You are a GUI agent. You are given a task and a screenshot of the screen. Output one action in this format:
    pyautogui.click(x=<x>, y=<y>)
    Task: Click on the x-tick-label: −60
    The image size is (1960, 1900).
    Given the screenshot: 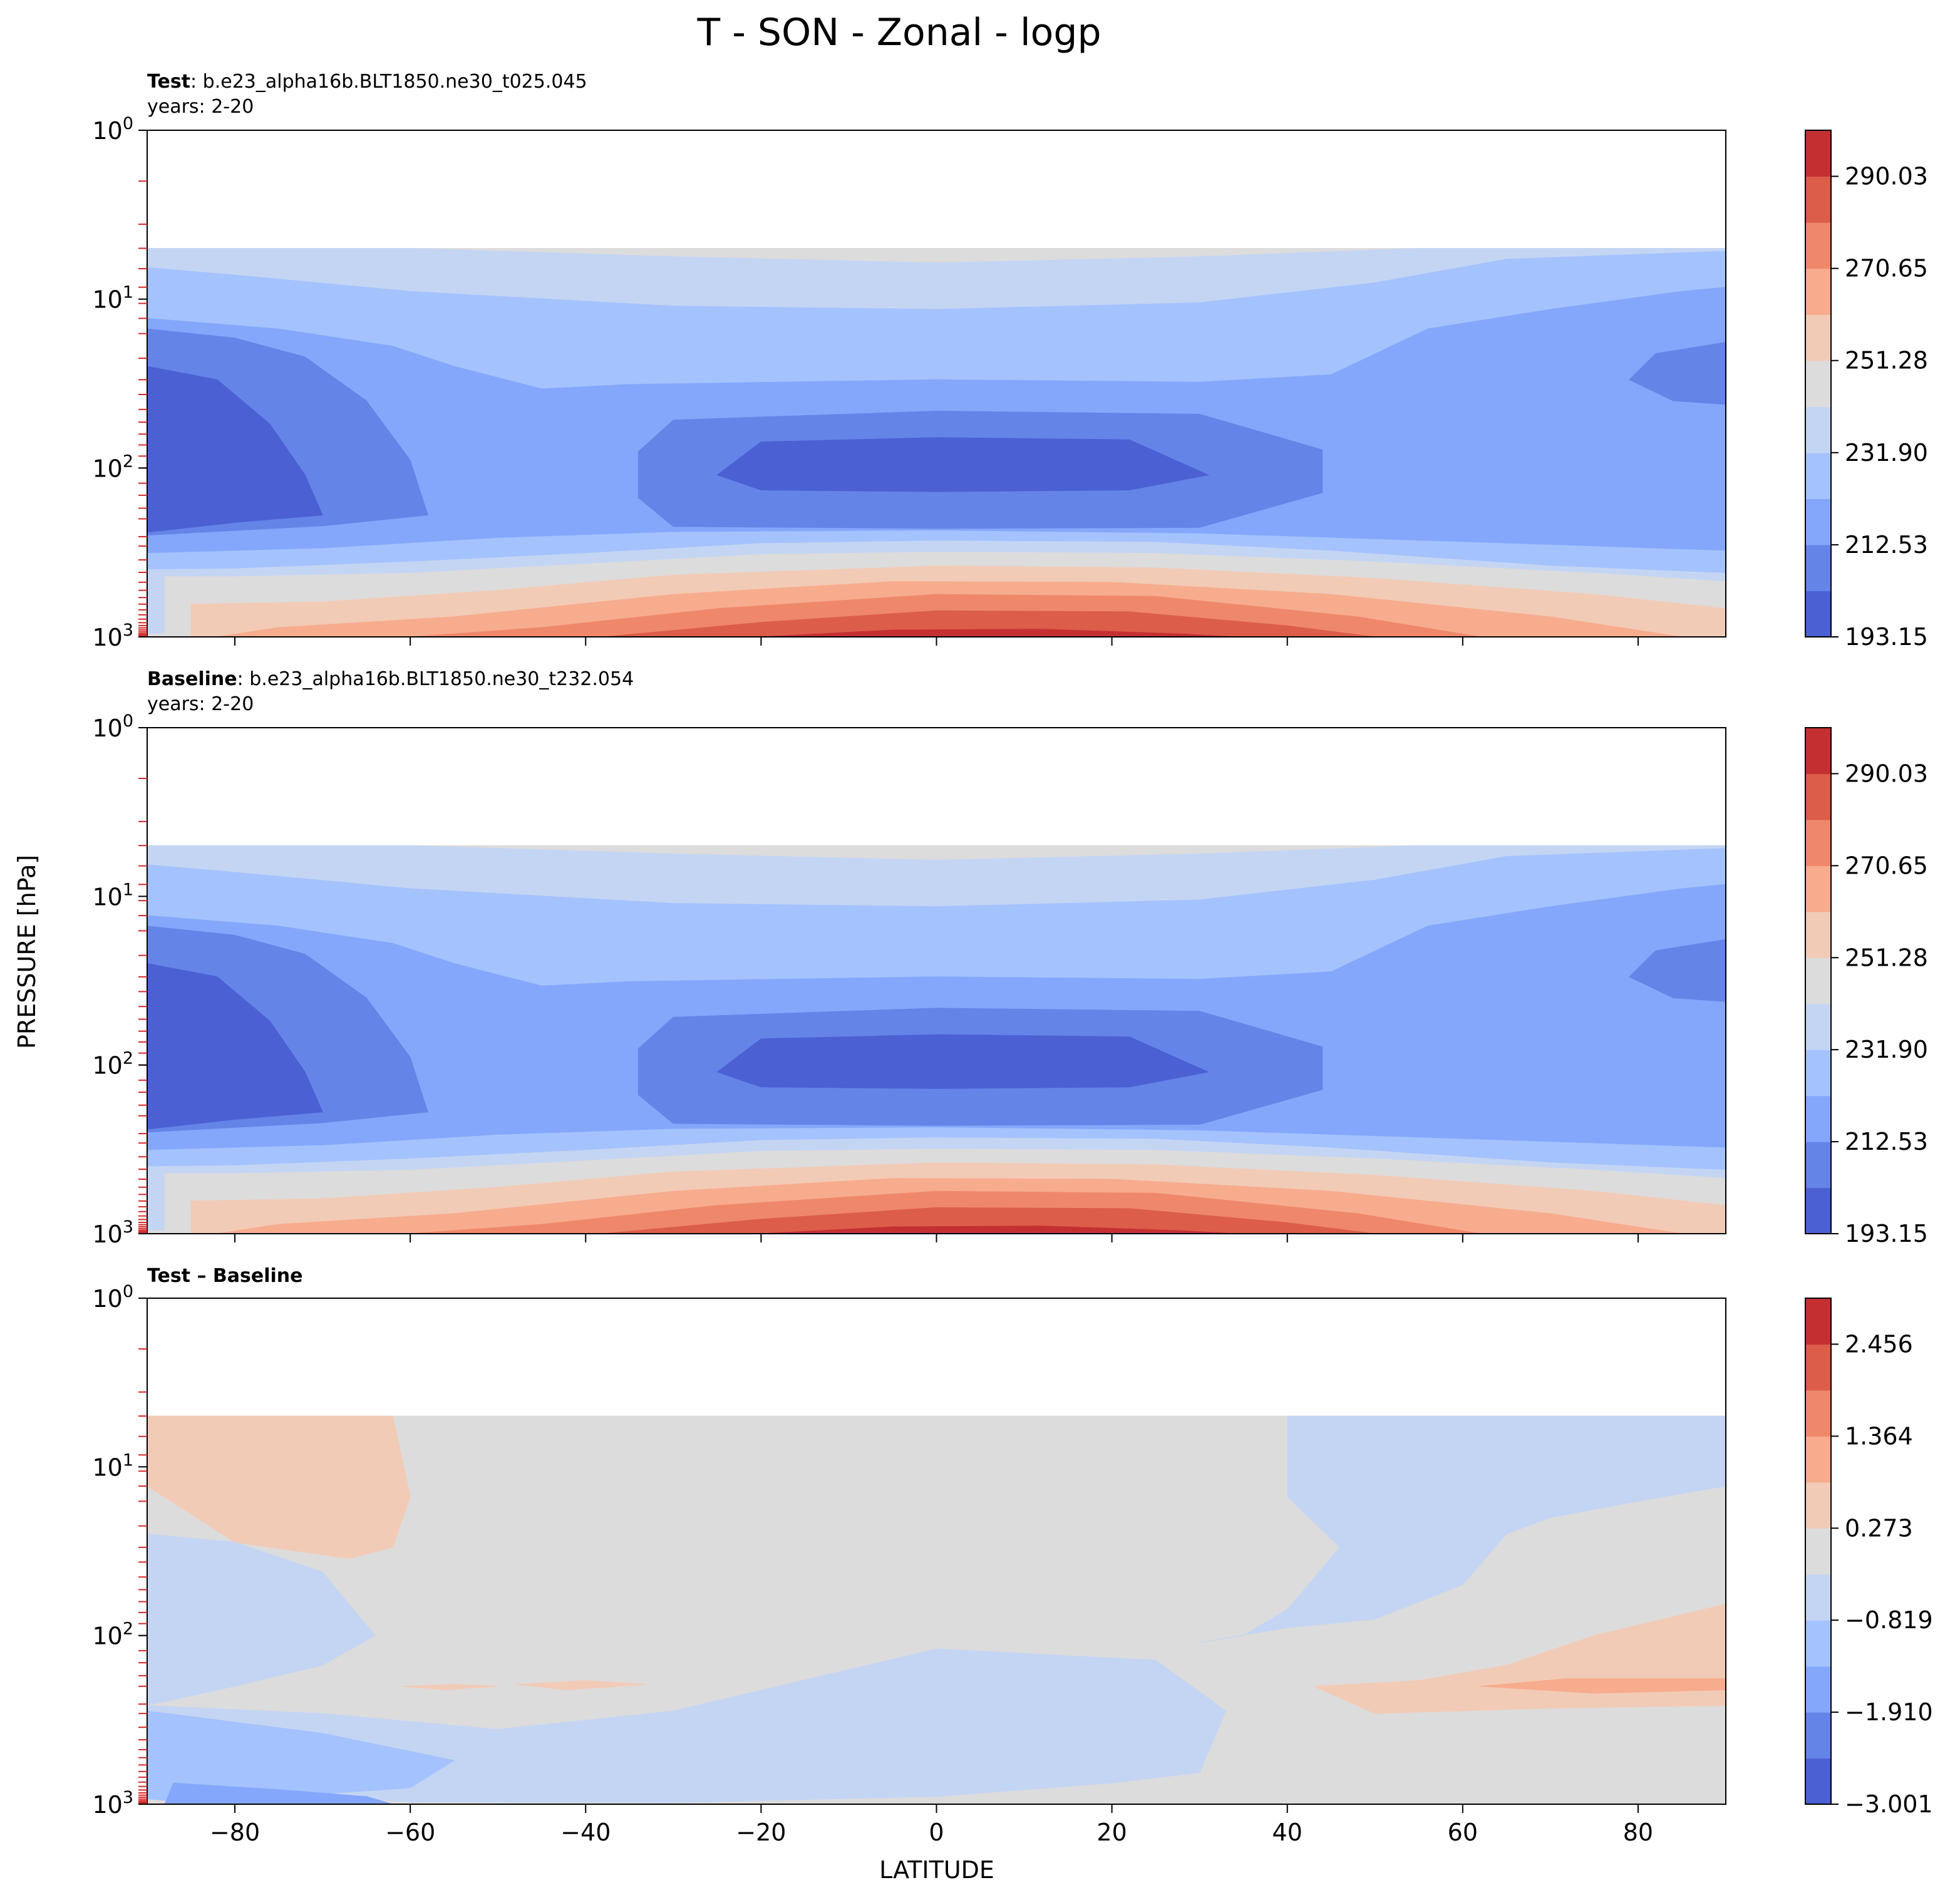 What is the action you would take?
    pyautogui.click(x=410, y=1832)
    